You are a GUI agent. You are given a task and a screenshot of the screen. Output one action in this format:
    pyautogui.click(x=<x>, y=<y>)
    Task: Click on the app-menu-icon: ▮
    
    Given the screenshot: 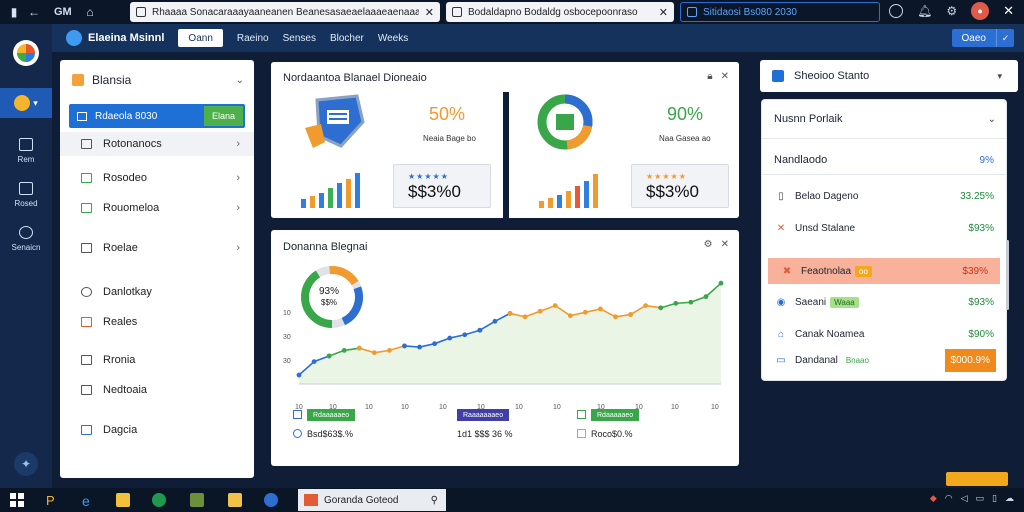 What is the action you would take?
    pyautogui.click(x=14, y=12)
    